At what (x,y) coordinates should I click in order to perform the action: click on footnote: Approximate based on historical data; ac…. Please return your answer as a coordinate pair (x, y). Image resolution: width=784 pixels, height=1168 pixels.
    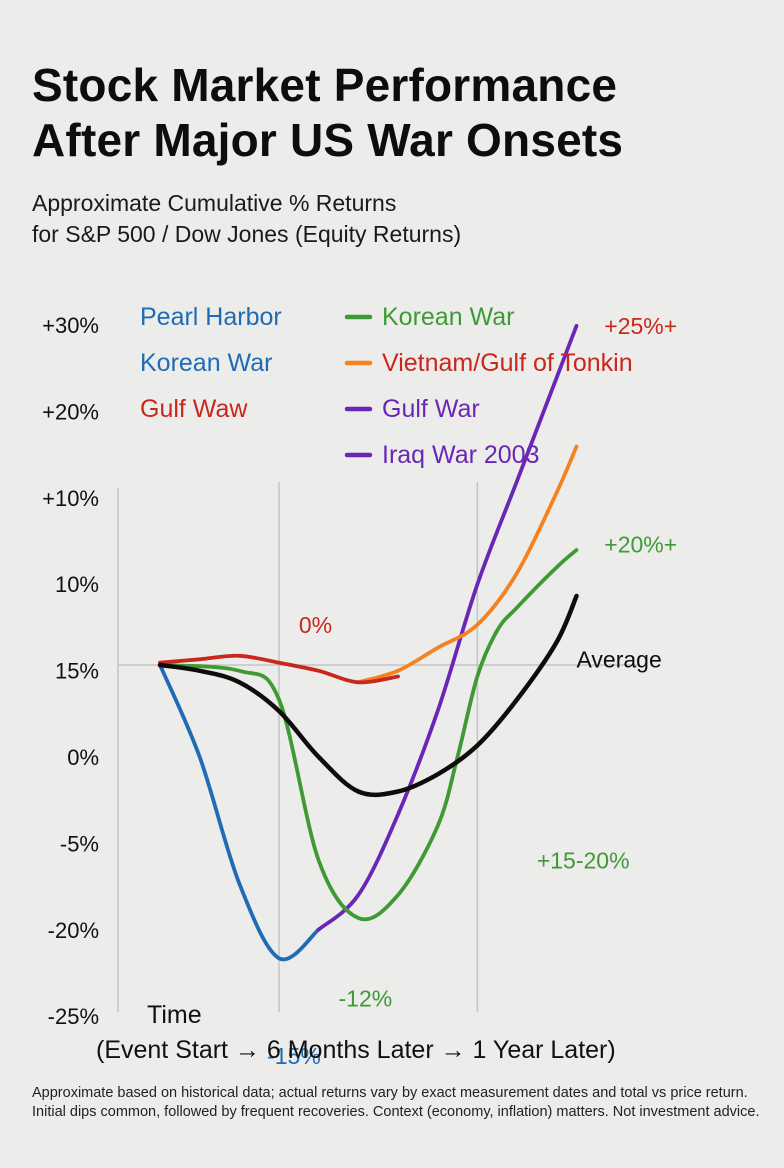
    Looking at the image, I should click on (396, 1102).